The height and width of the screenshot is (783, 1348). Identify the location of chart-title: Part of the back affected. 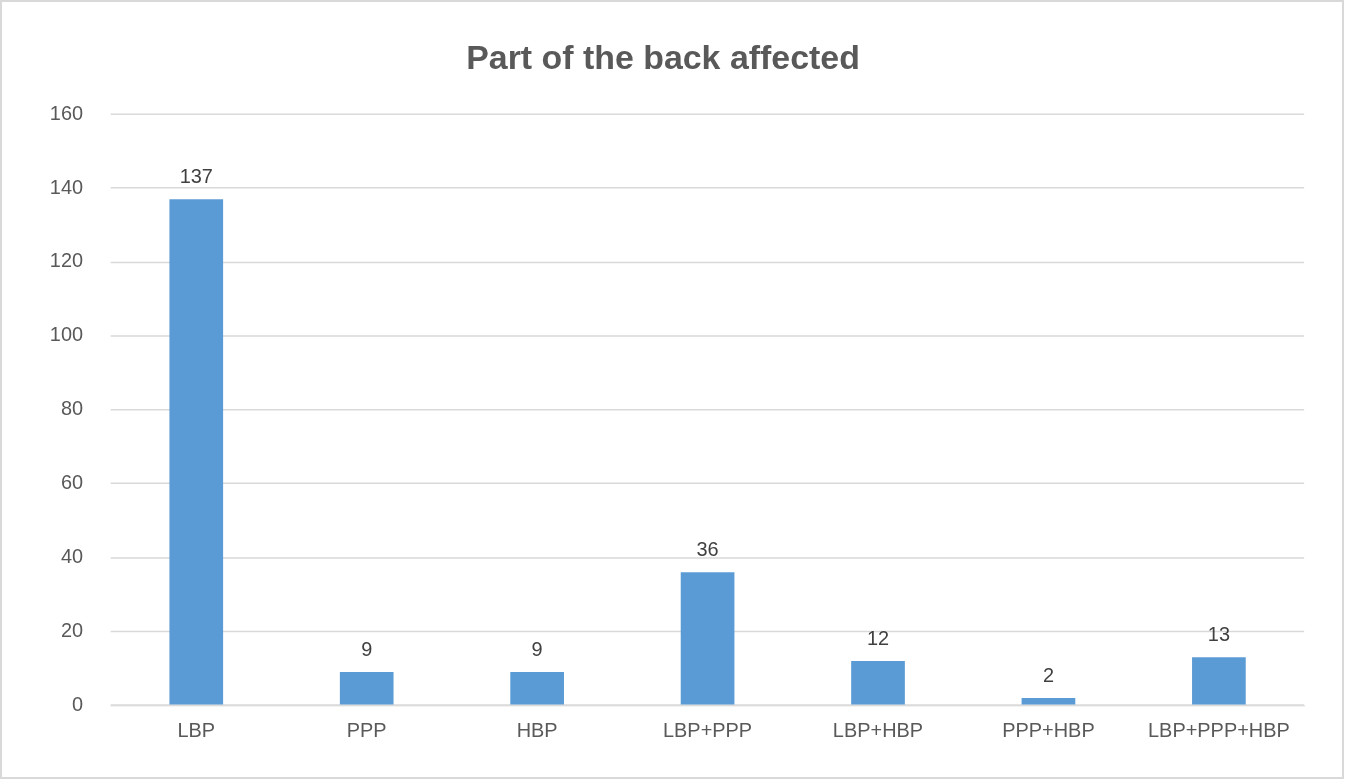
(663, 57).